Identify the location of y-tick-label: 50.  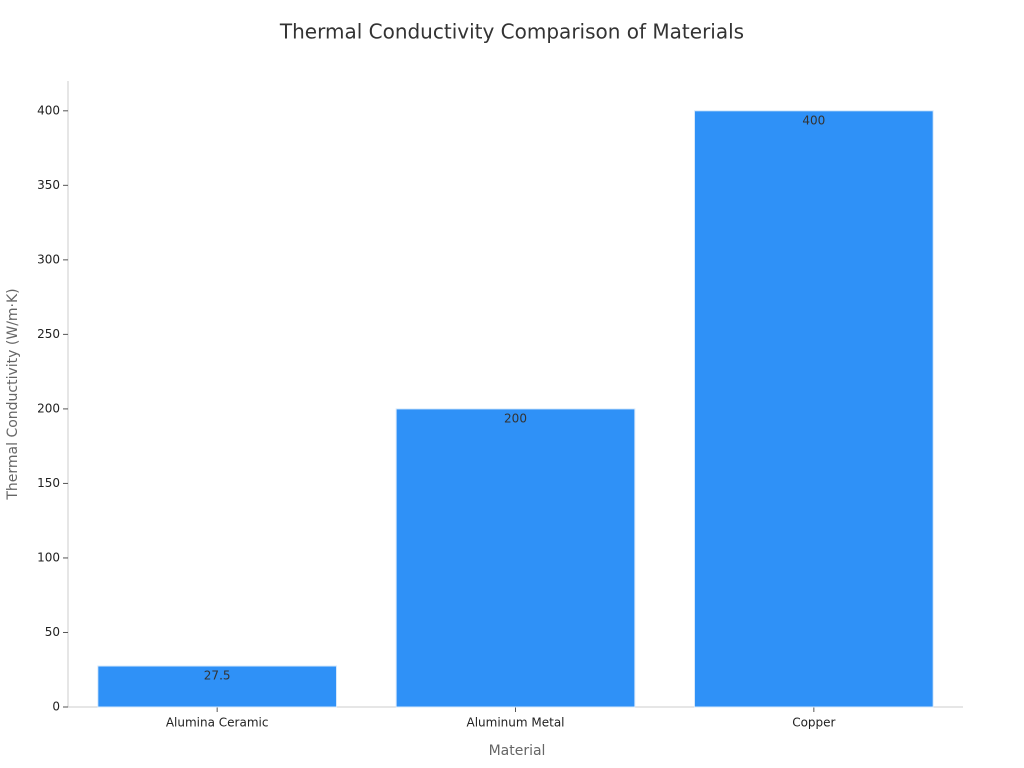
(52, 632).